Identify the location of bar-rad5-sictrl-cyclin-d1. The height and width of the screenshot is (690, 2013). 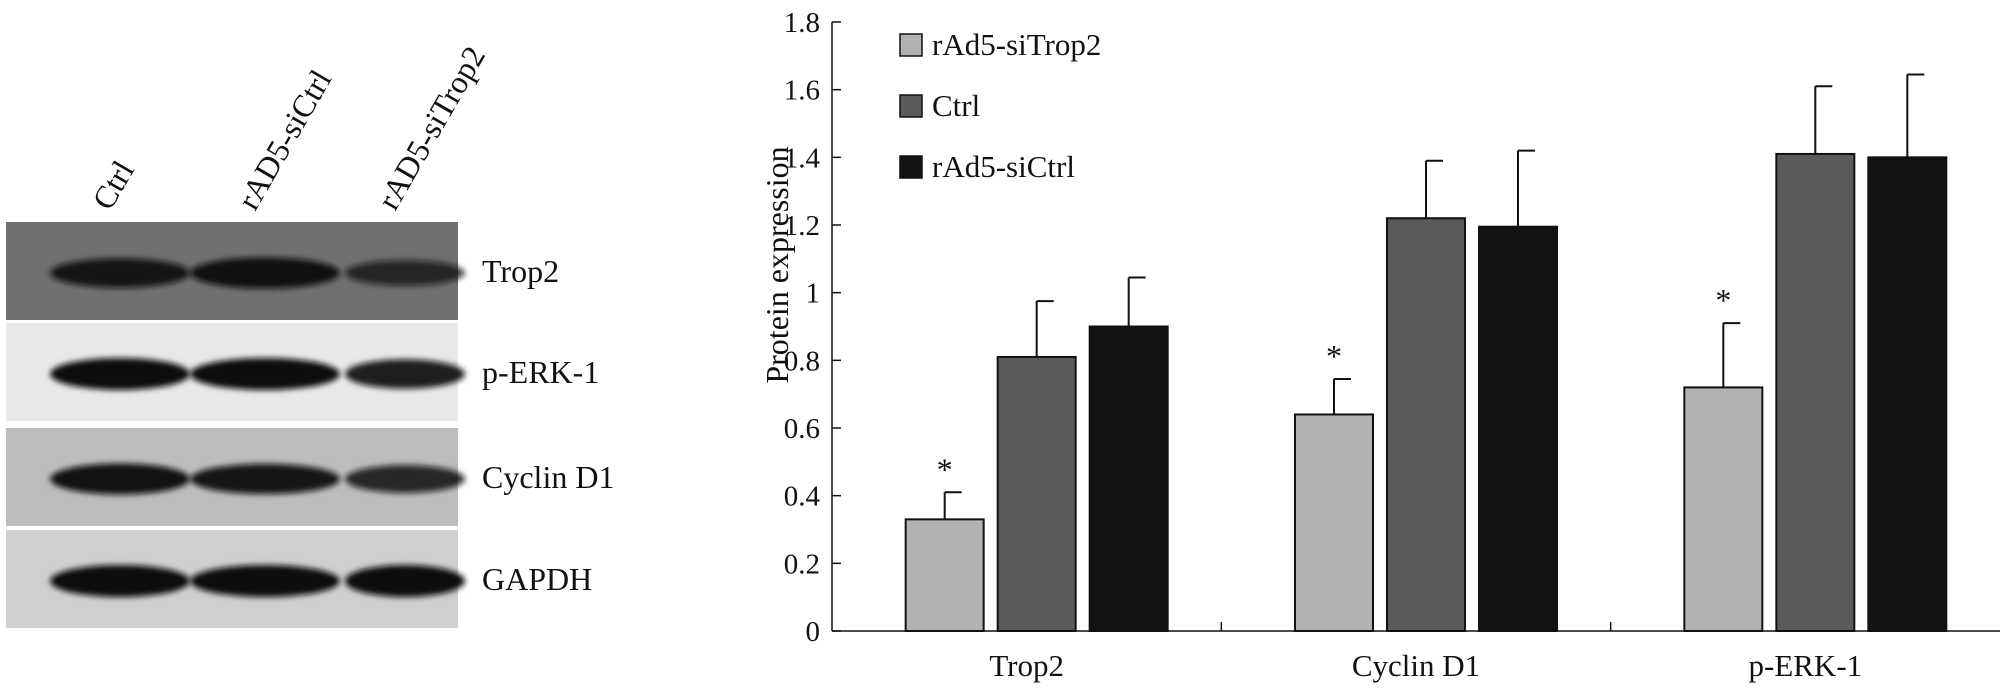
(1518, 428).